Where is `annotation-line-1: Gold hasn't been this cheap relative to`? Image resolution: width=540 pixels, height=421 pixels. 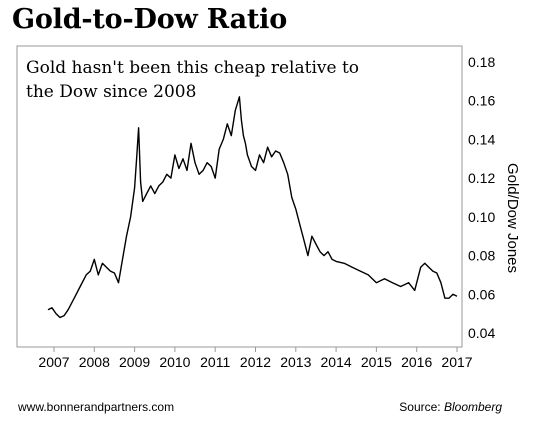
annotation-line-1: Gold hasn't been this cheap relative to is located at coordinates (192, 68).